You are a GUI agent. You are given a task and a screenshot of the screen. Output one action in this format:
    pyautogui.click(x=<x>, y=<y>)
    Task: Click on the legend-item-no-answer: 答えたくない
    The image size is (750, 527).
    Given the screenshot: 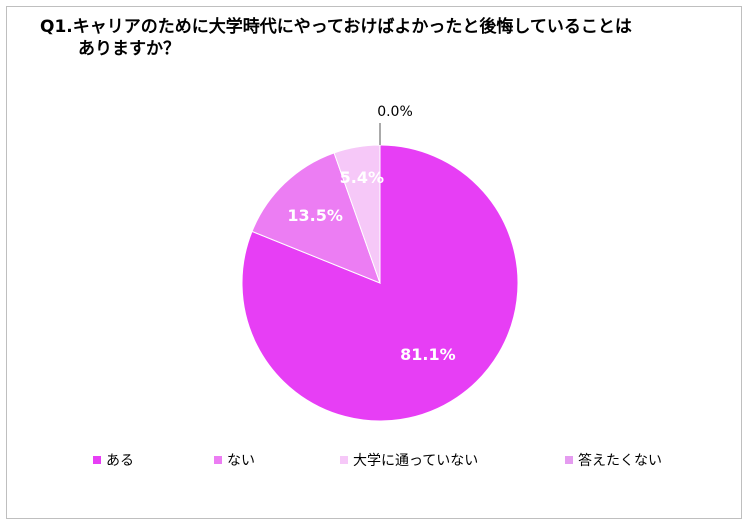 What is the action you would take?
    pyautogui.click(x=613, y=460)
    